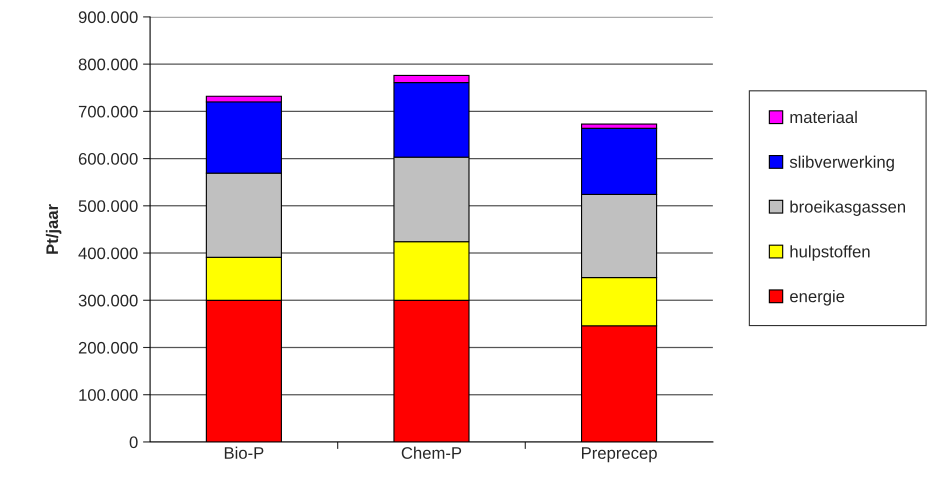  What do you see at coordinates (823, 117) in the screenshot?
I see `legend-label: materiaal` at bounding box center [823, 117].